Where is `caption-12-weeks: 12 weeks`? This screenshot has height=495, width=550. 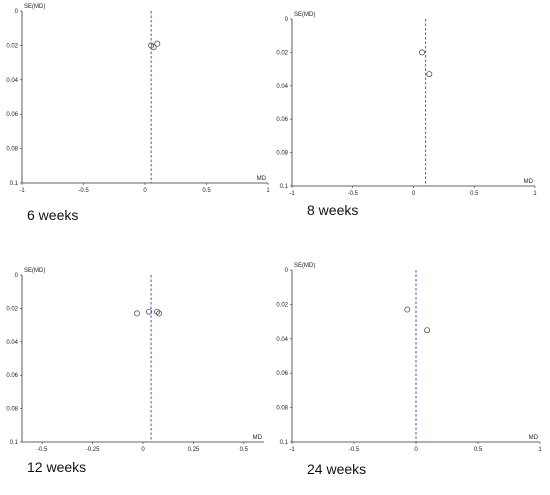
caption-12-weeks: 12 weeks is located at coordinates (57, 467).